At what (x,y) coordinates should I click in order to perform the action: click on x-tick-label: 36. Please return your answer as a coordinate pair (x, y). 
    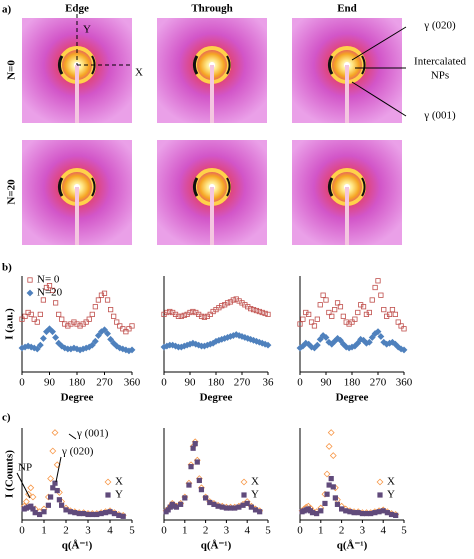
    Looking at the image, I should click on (269, 383).